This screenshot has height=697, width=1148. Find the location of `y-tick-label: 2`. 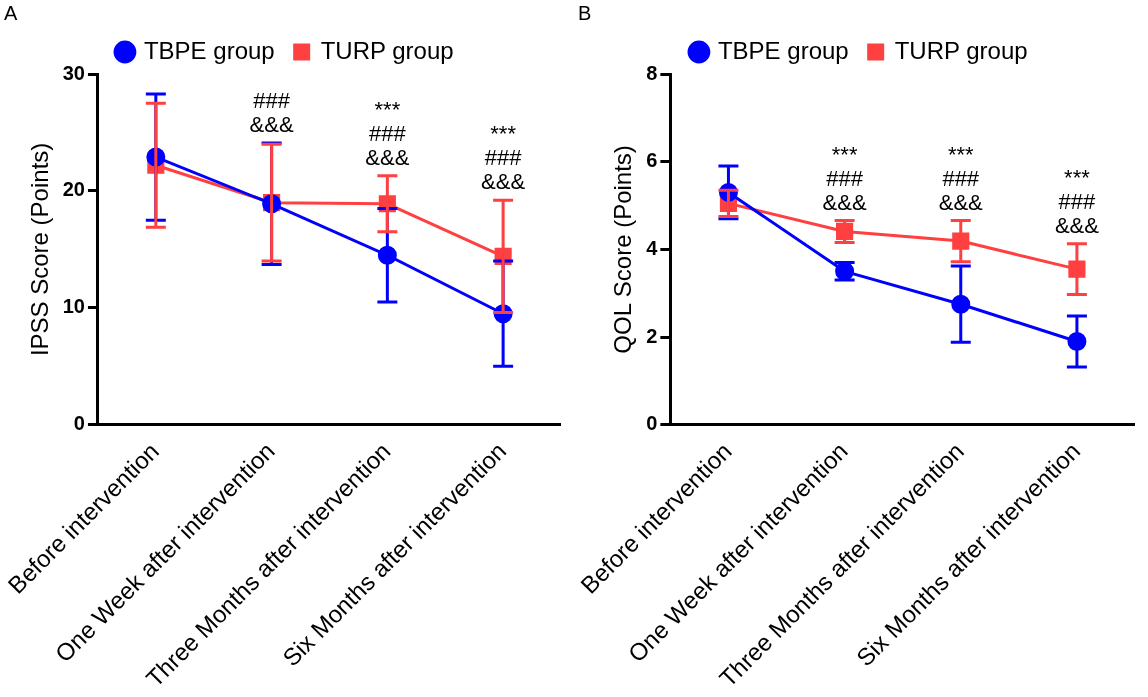

y-tick-label: 2 is located at coordinates (652, 335).